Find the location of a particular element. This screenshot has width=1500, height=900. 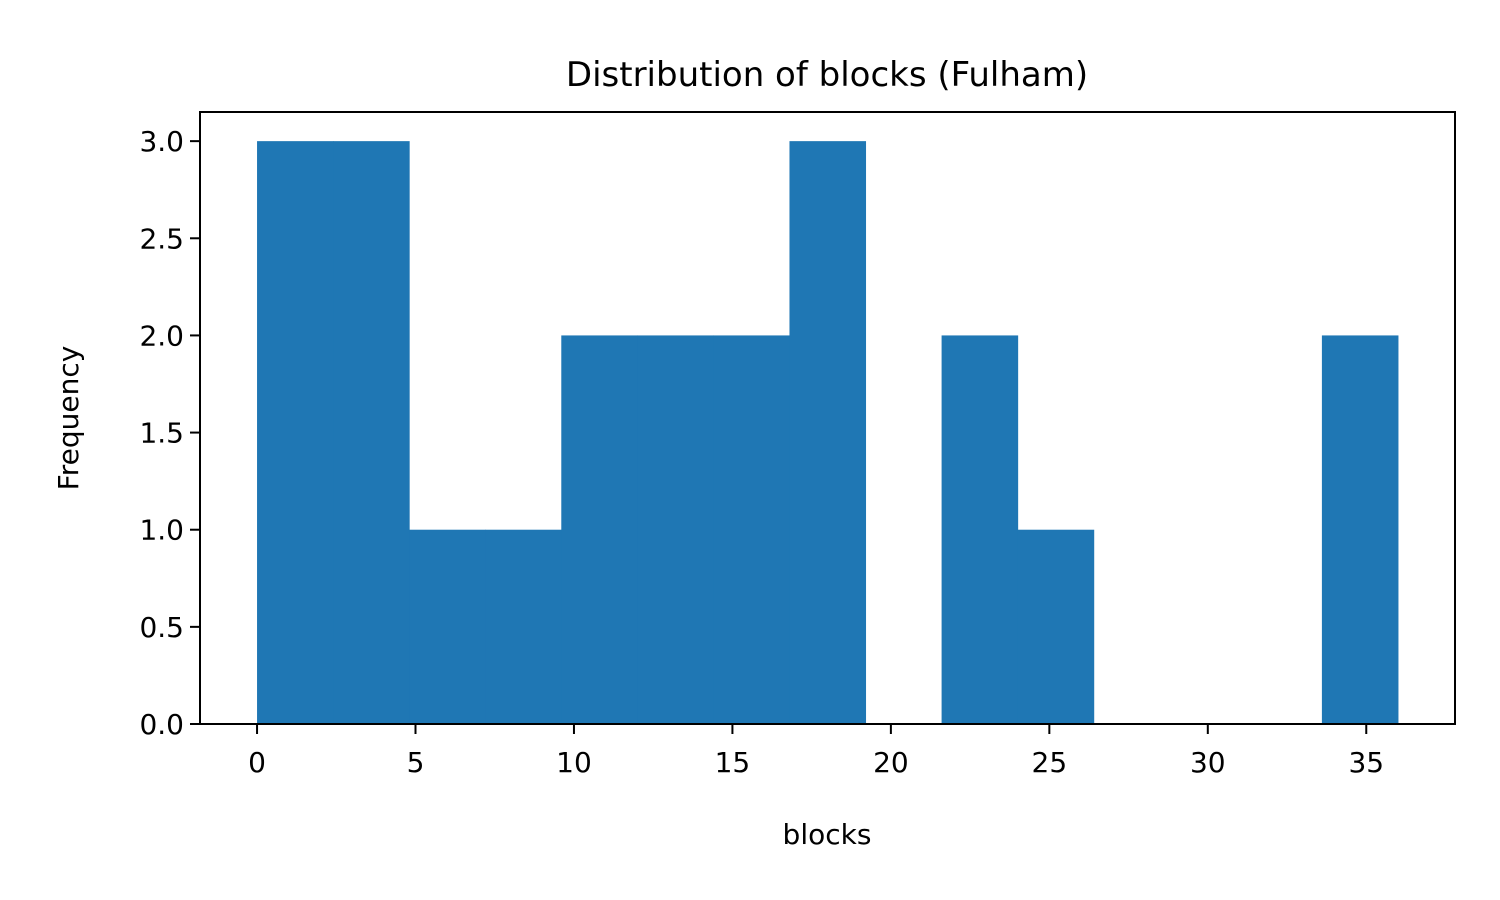

x-tick-label: 35 is located at coordinates (1366, 762).